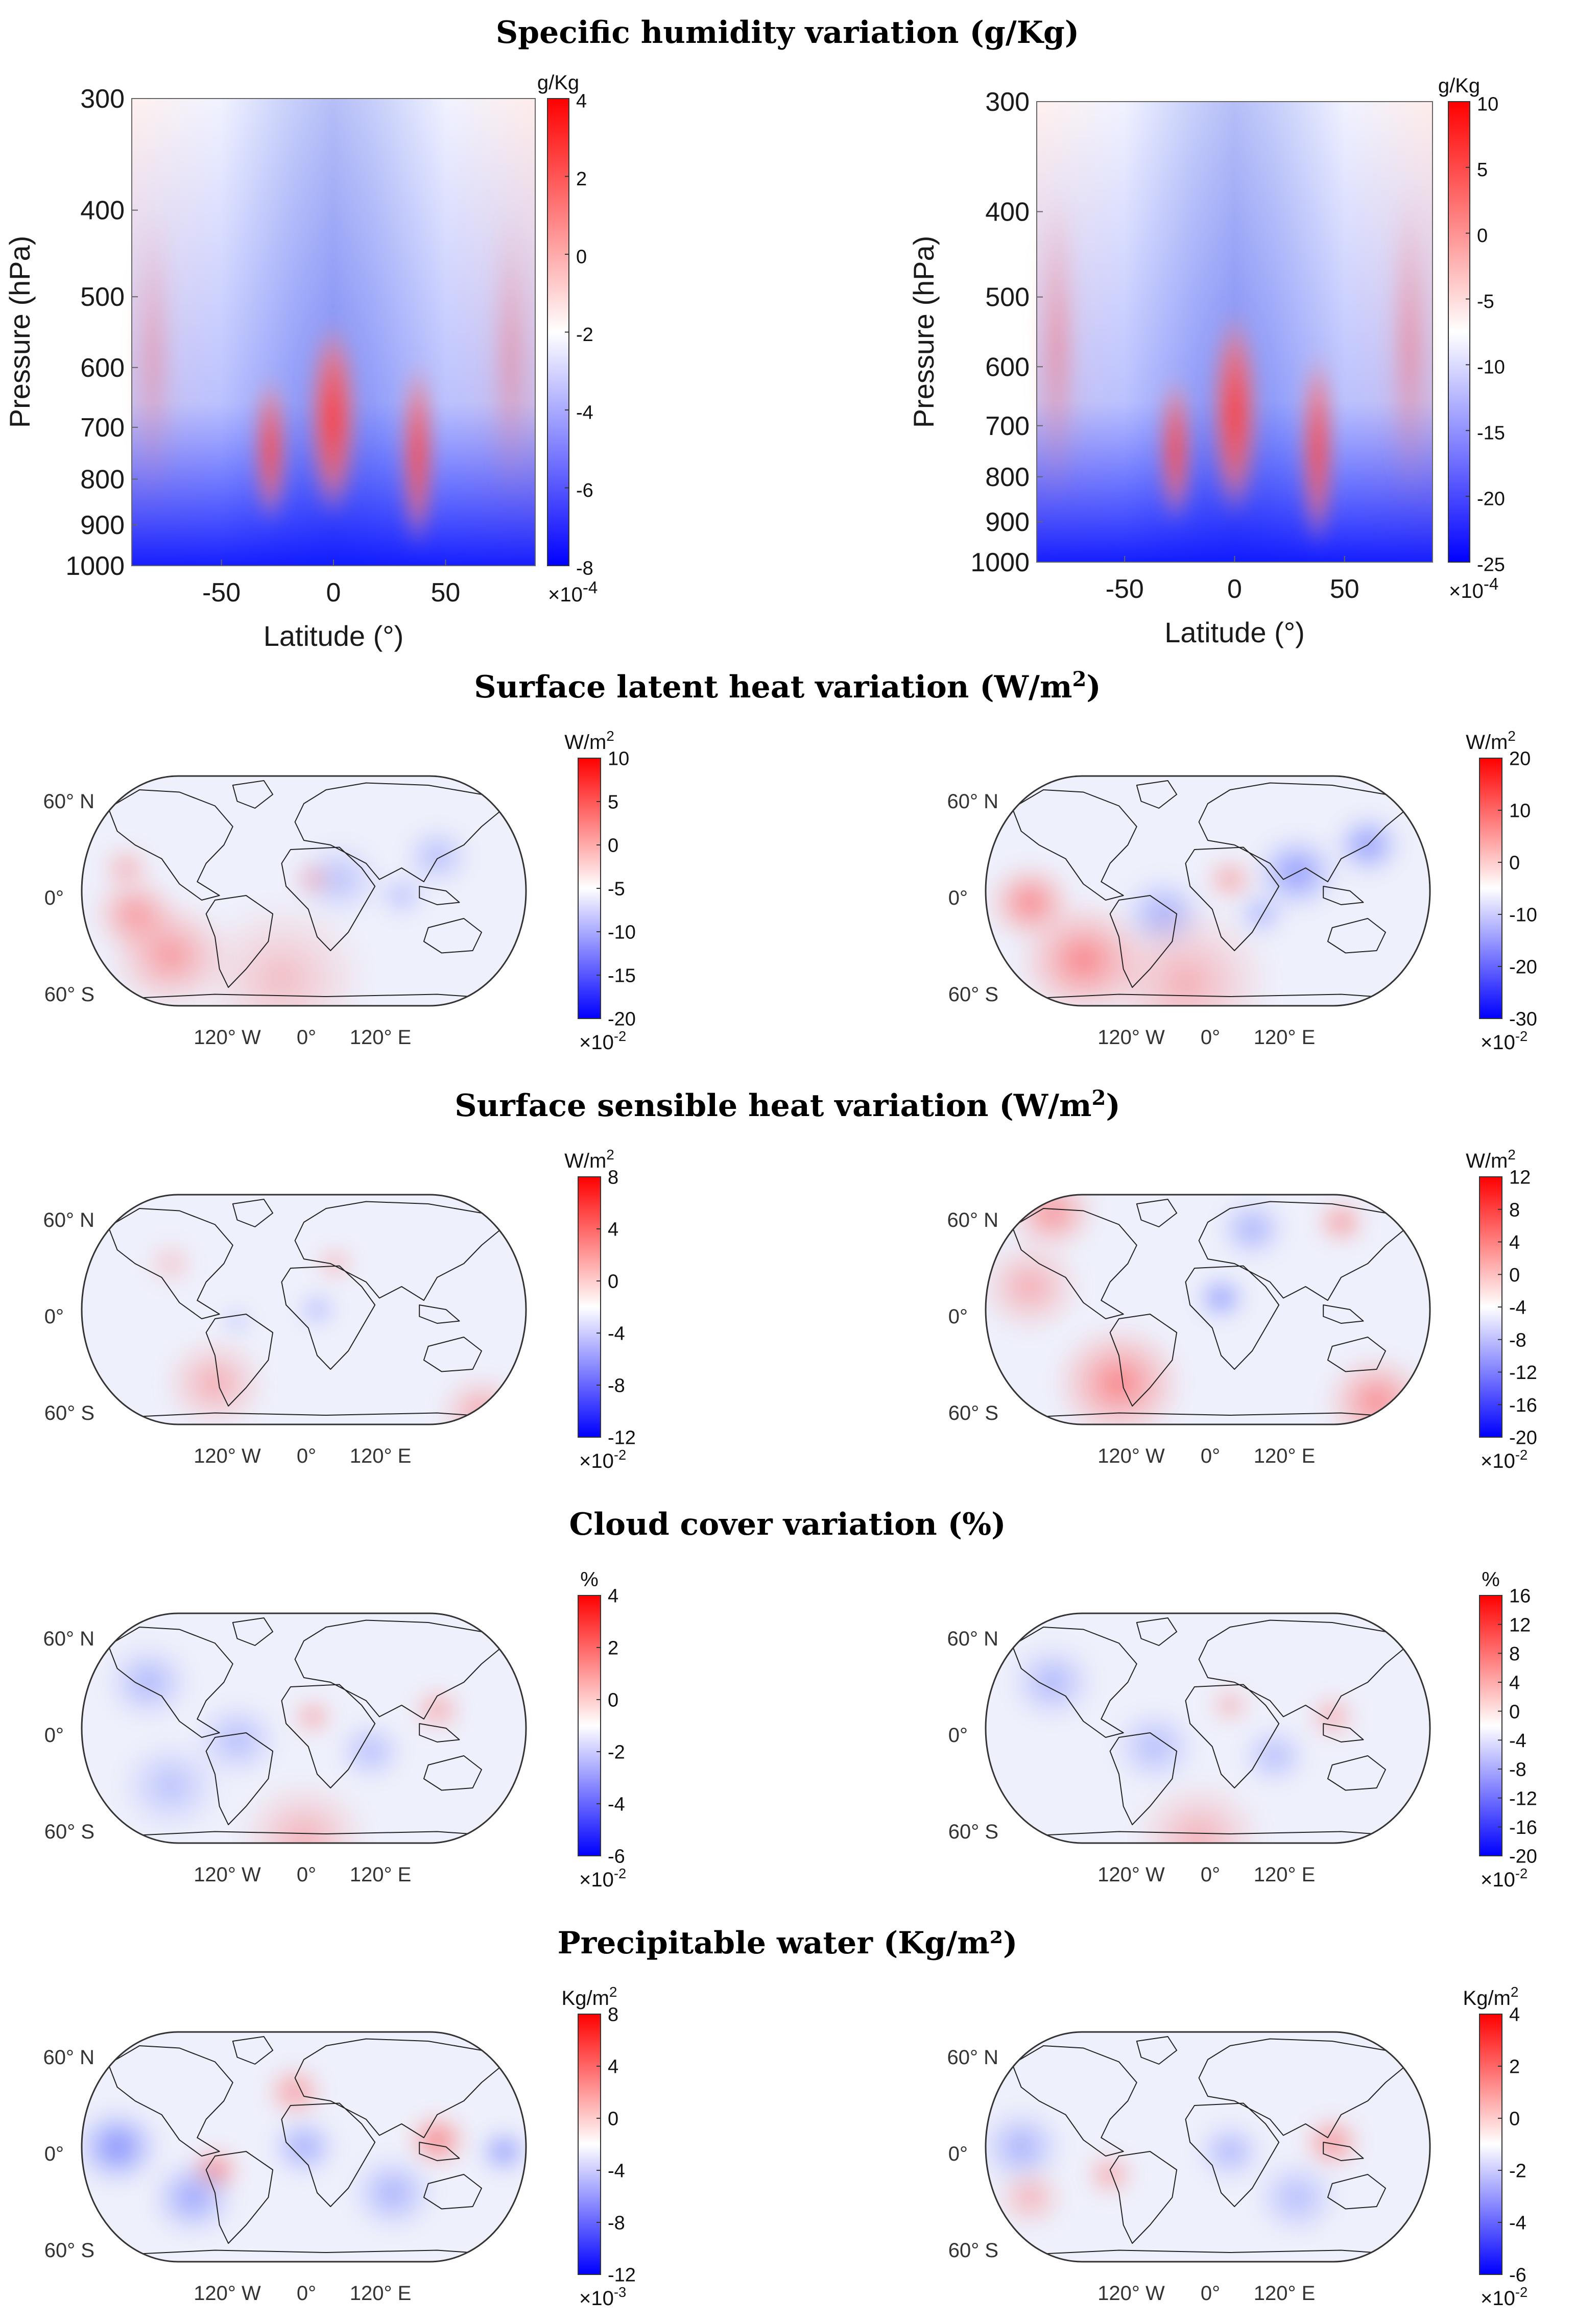 The image size is (1575, 2324). I want to click on colorbar-2: 10 5 0 -5 -10 -15 -20 W/m2 ×10-2, so click(600, 891).